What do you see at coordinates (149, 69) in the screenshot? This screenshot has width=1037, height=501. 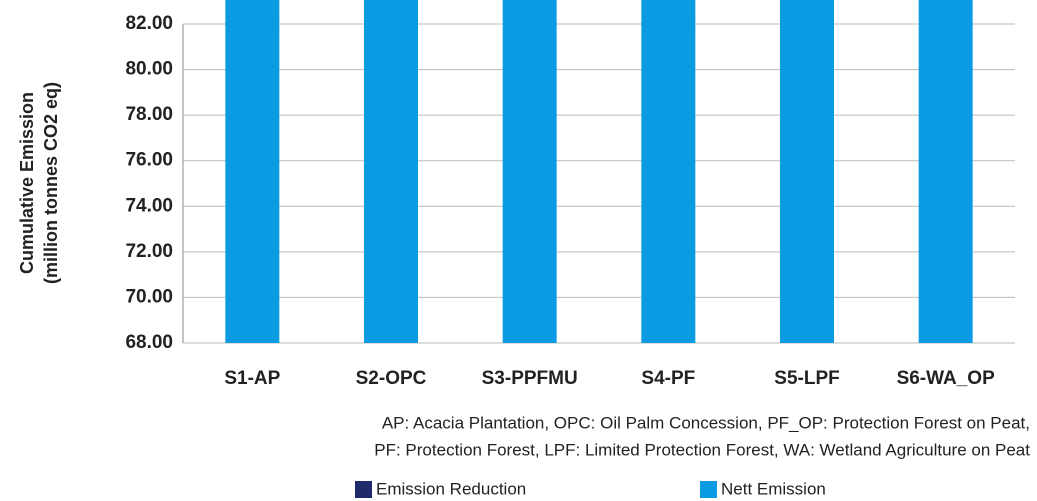 I see `y-tick-label: 80.00` at bounding box center [149, 69].